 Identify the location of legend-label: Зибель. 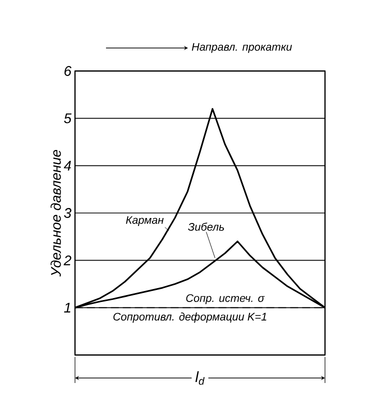
(206, 226).